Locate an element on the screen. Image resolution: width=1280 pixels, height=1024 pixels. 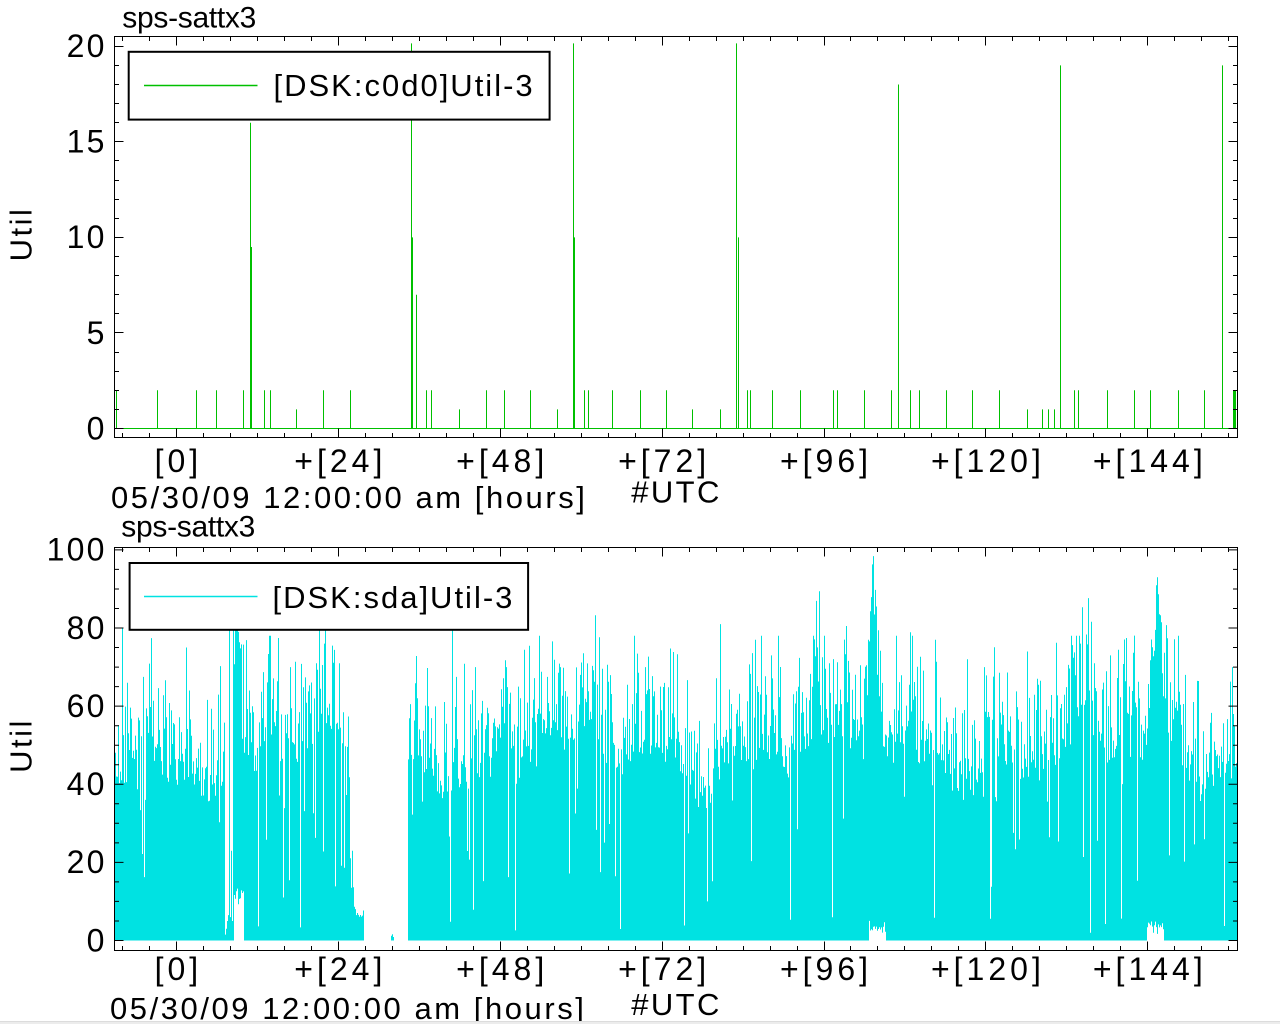
svg-text: 40 is located at coordinates (87, 784).